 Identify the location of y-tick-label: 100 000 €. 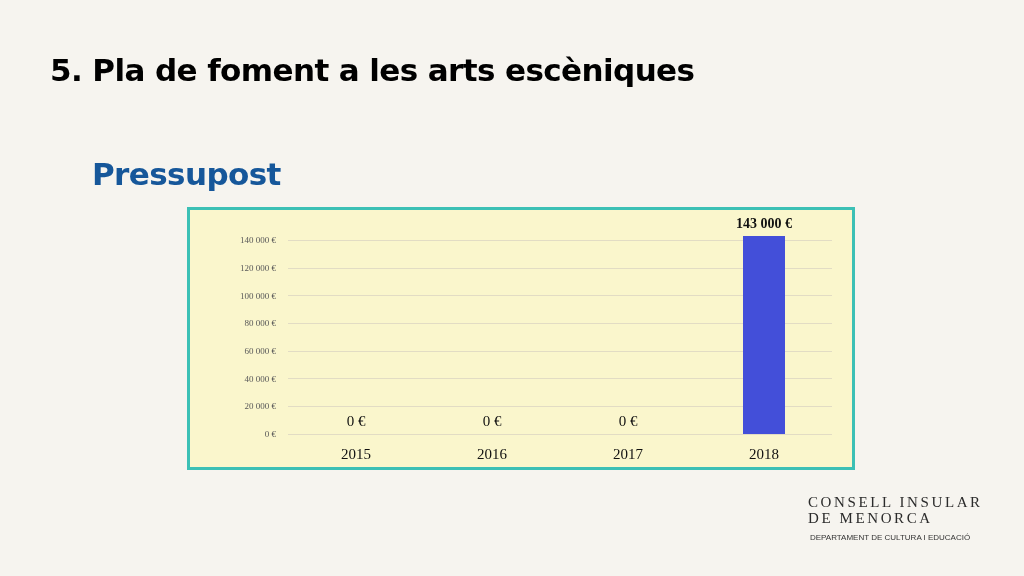
(258, 295).